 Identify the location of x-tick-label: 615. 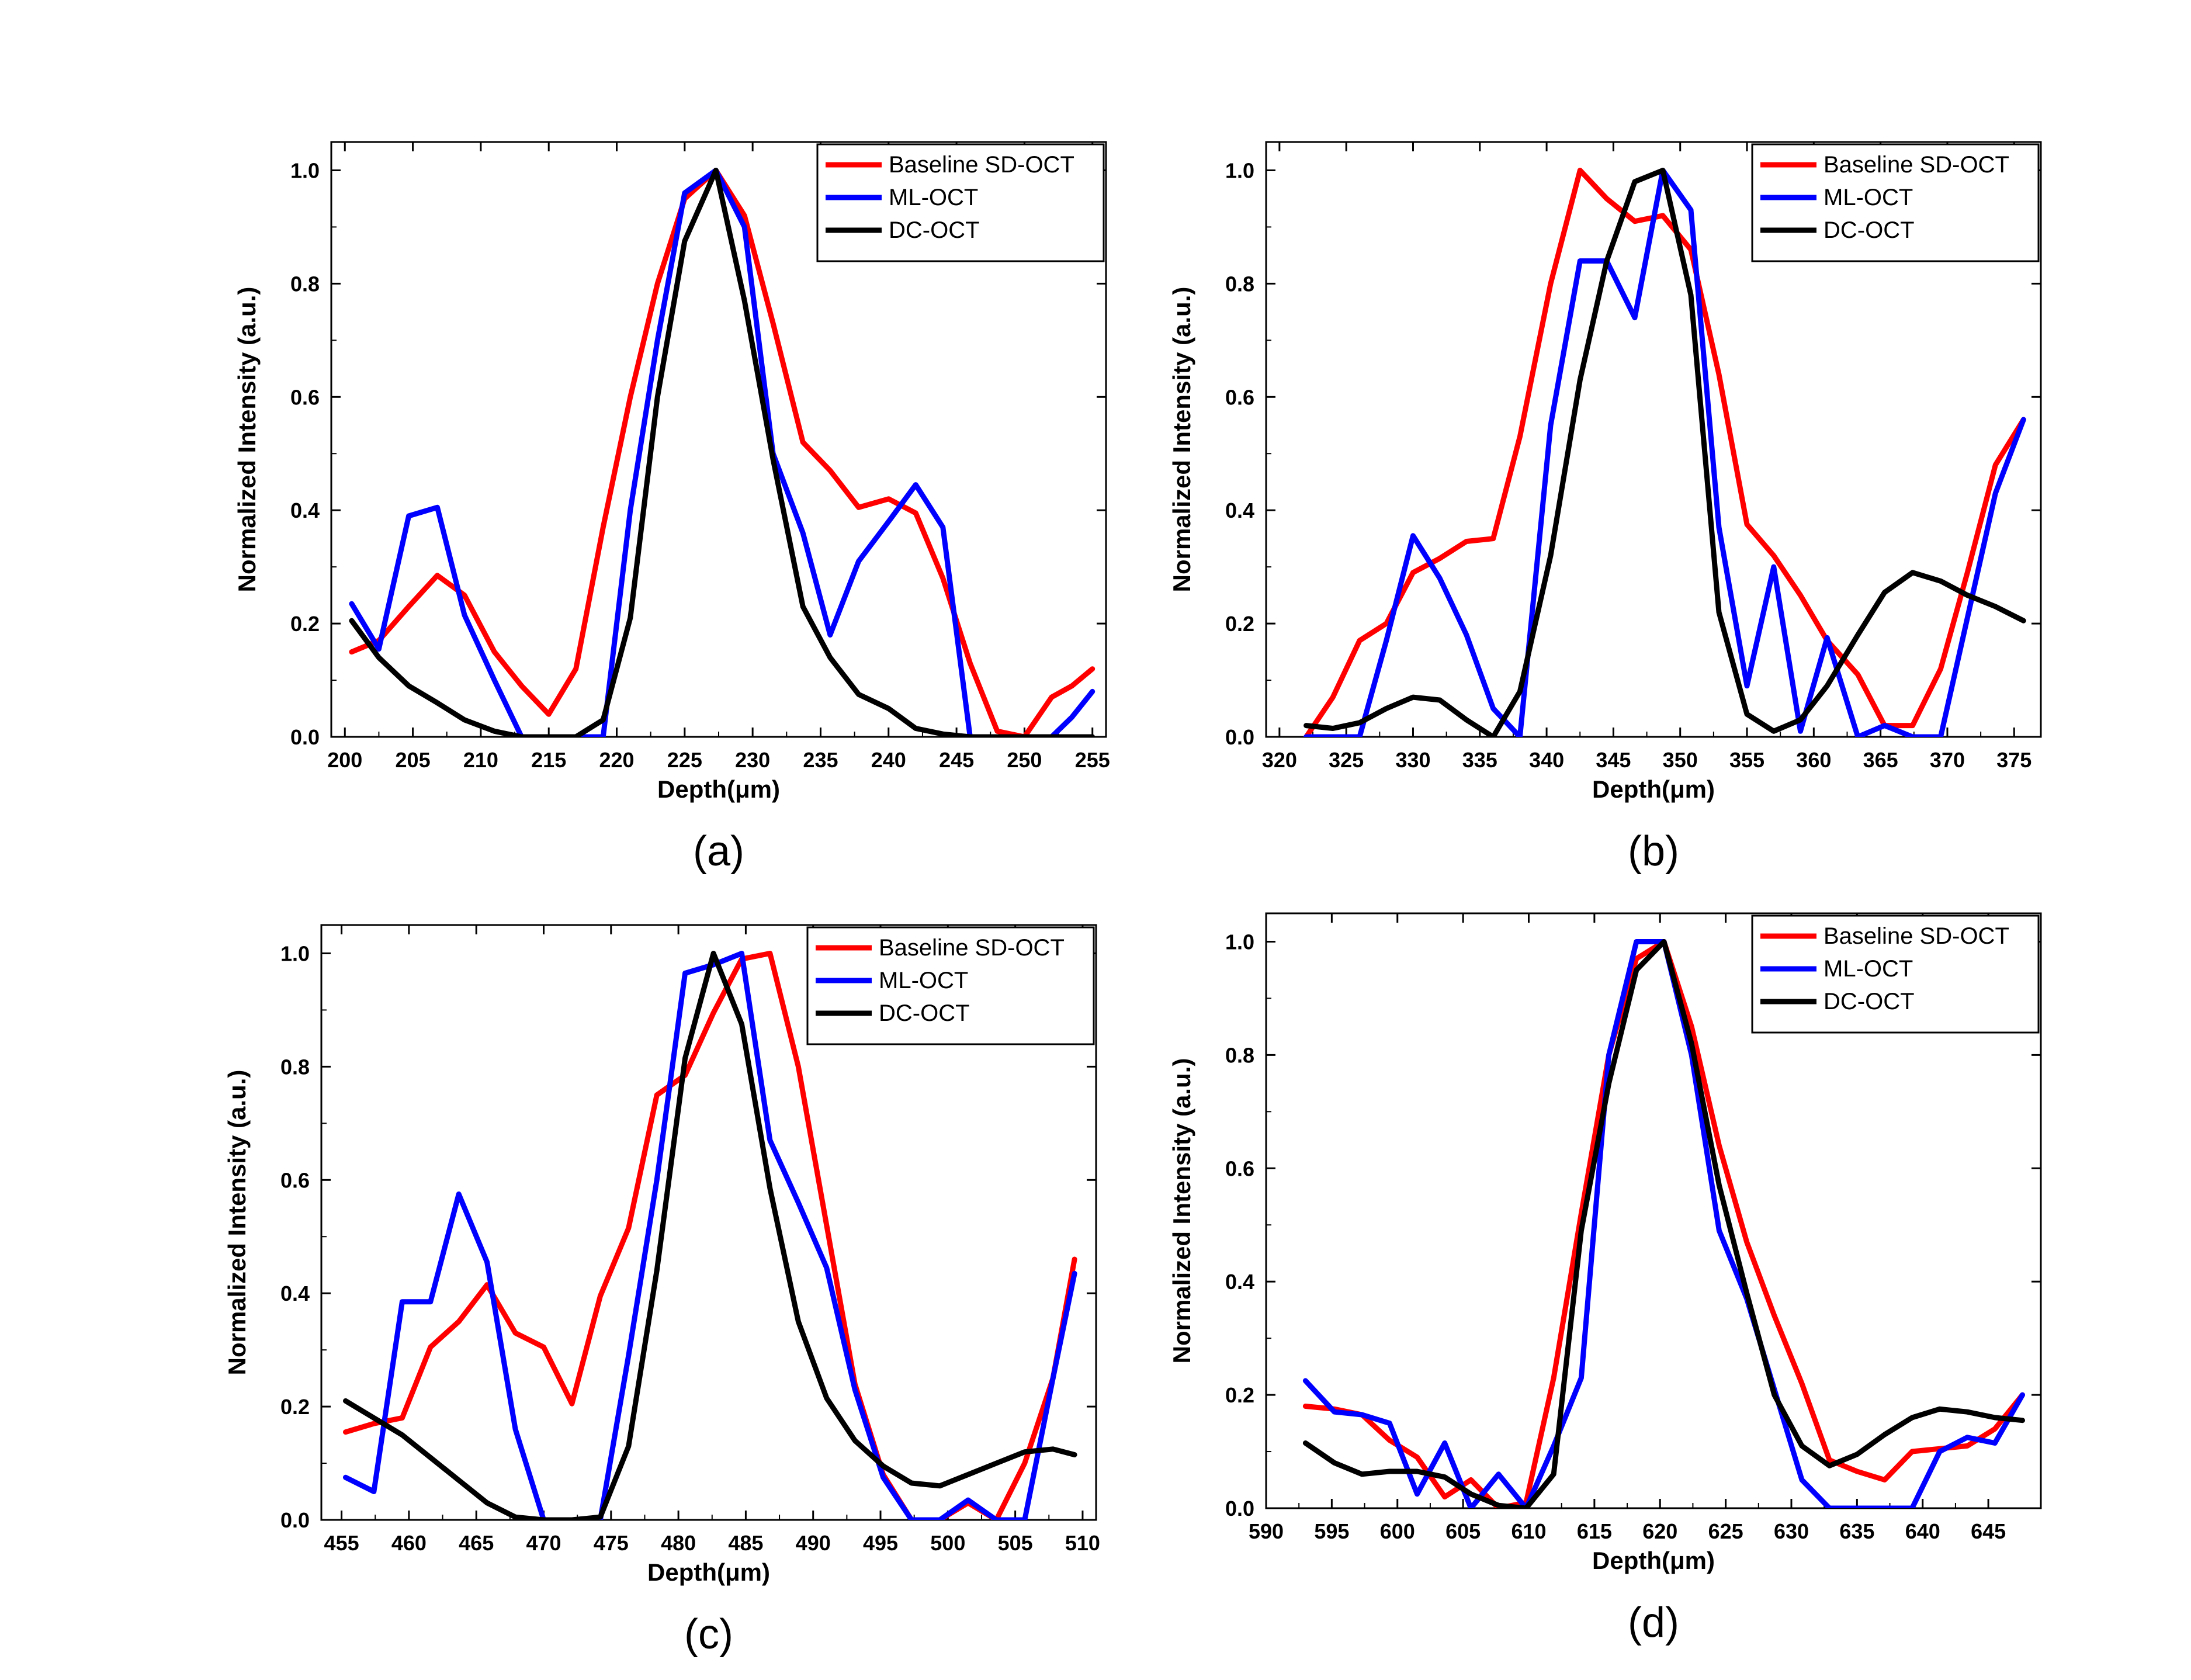
(1595, 1531).